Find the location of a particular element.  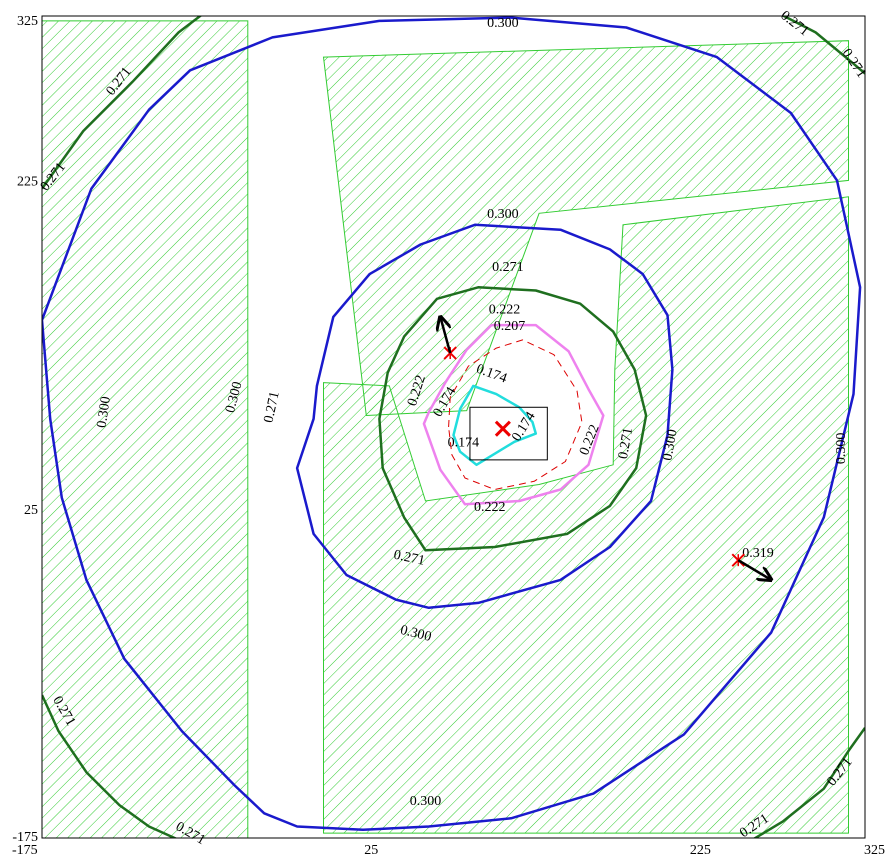

y-tick--175: -175 is located at coordinates (25, 837).